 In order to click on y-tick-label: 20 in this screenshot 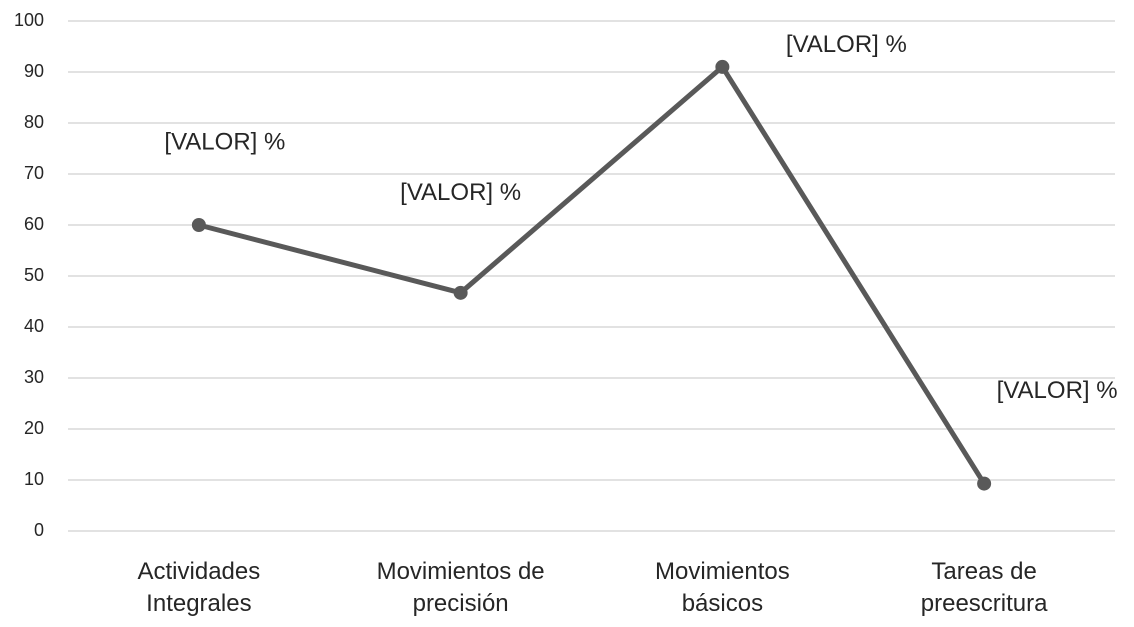, I will do `click(34, 428)`.